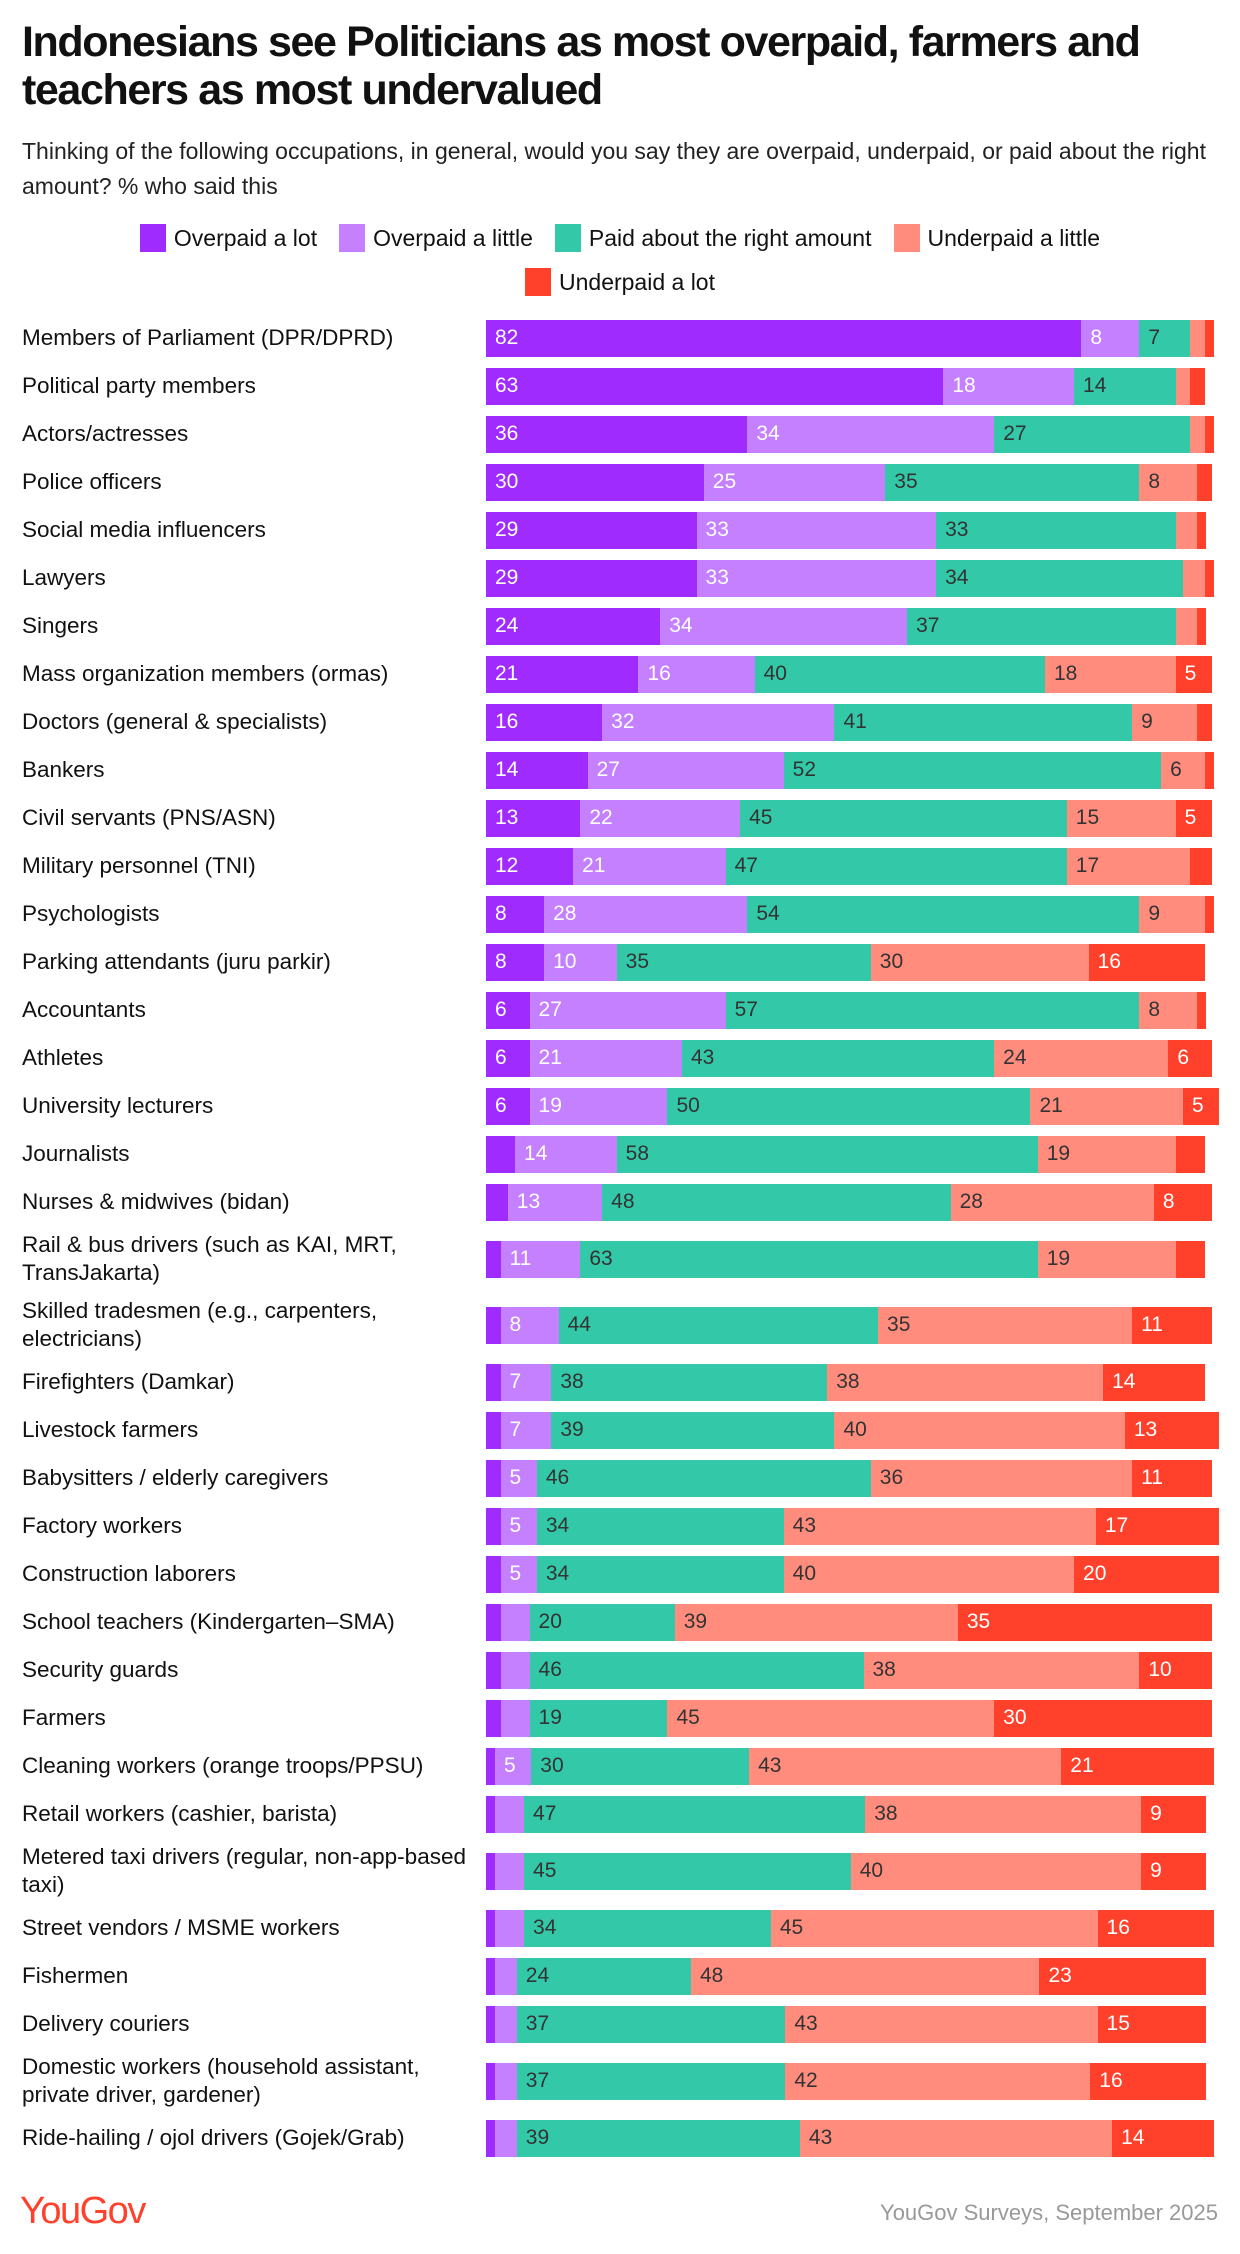 Image resolution: width=1240 pixels, height=2254 pixels. What do you see at coordinates (501, 1057) in the screenshot?
I see `data-label: 6` at bounding box center [501, 1057].